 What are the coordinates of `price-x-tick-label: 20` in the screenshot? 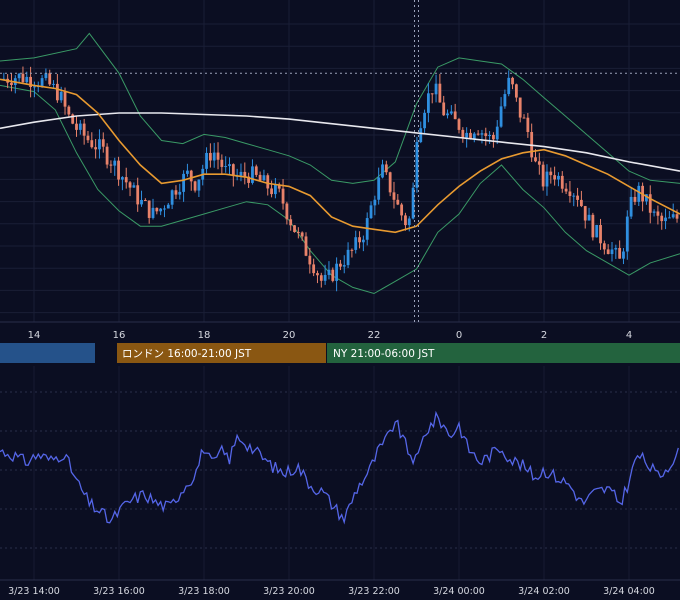 It's located at (289, 335).